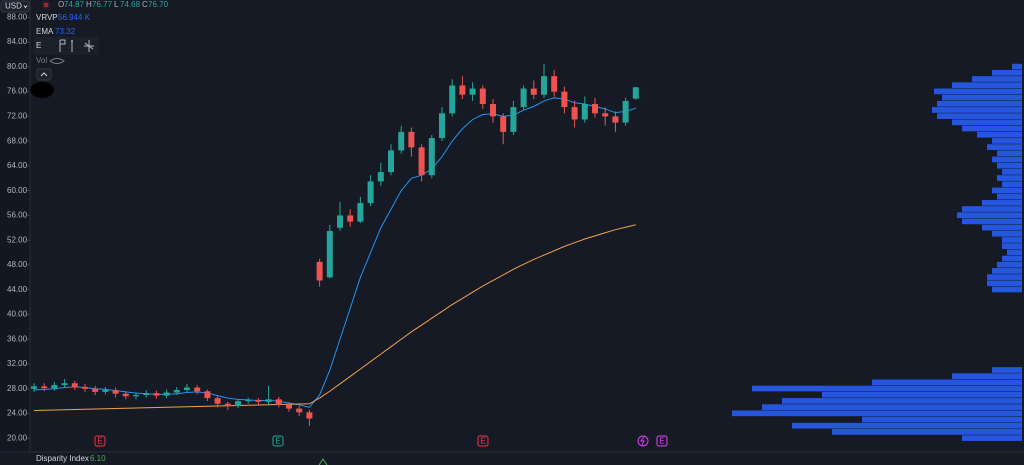 The width and height of the screenshot is (1024, 465). What do you see at coordinates (76, 45) in the screenshot?
I see `tool-icons` at bounding box center [76, 45].